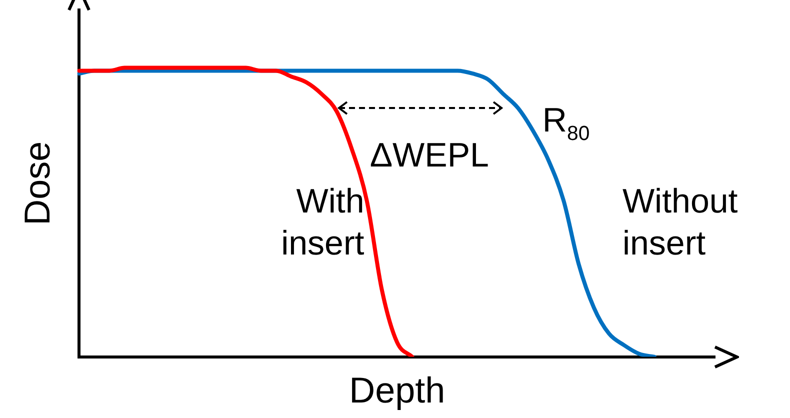 Image resolution: width=790 pixels, height=418 pixels. Describe the element at coordinates (37, 183) in the screenshot. I see `y-axis-title: Dose` at that location.